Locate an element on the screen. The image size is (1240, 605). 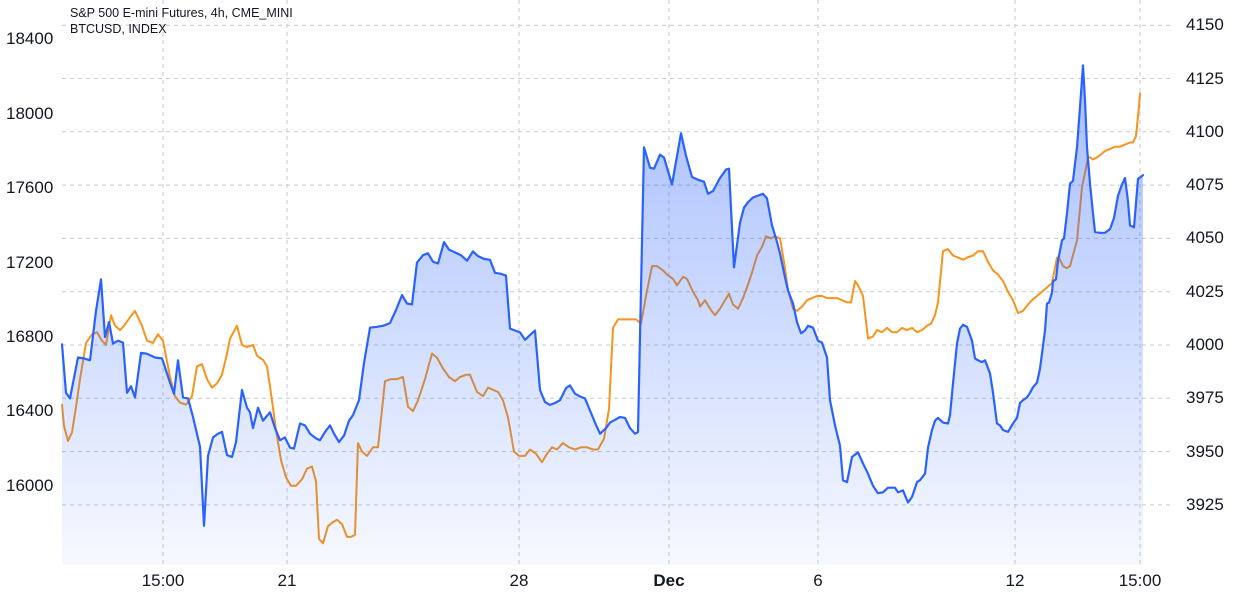
time-tick-label: 6 is located at coordinates (818, 580).